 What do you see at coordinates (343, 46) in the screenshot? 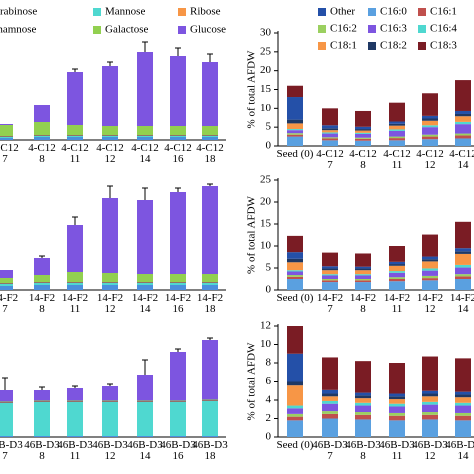
I see `legend-label: C18:1` at bounding box center [343, 46].